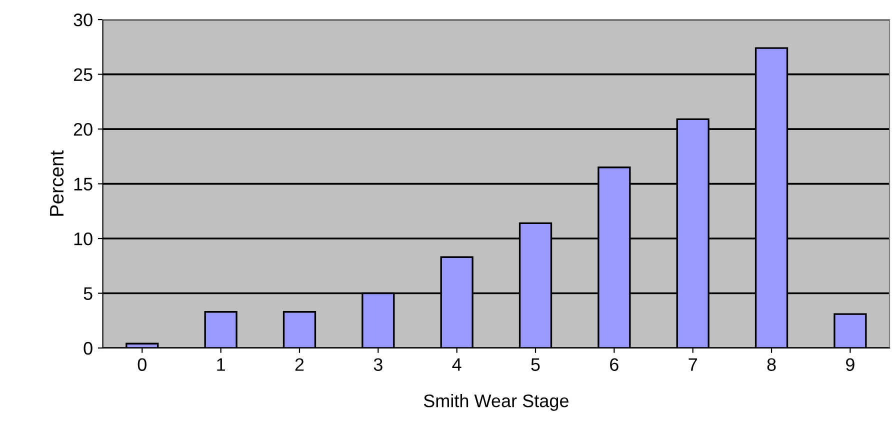 The width and height of the screenshot is (894, 435). Describe the element at coordinates (535, 364) in the screenshot. I see `x-tick-label: 5` at that location.